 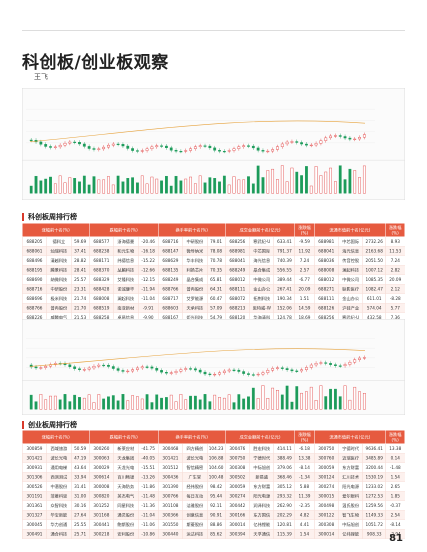 What do you see at coordinates (125, 289) in the screenshot?
I see `table-cell: 诺诚健华` at bounding box center [125, 289].